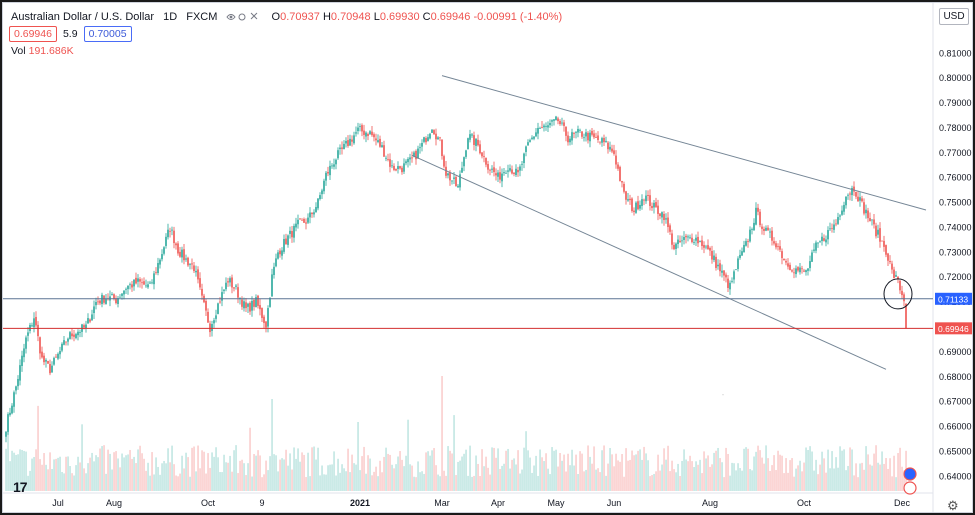  What do you see at coordinates (243, 17) in the screenshot?
I see `eye-icon` at bounding box center [243, 17].